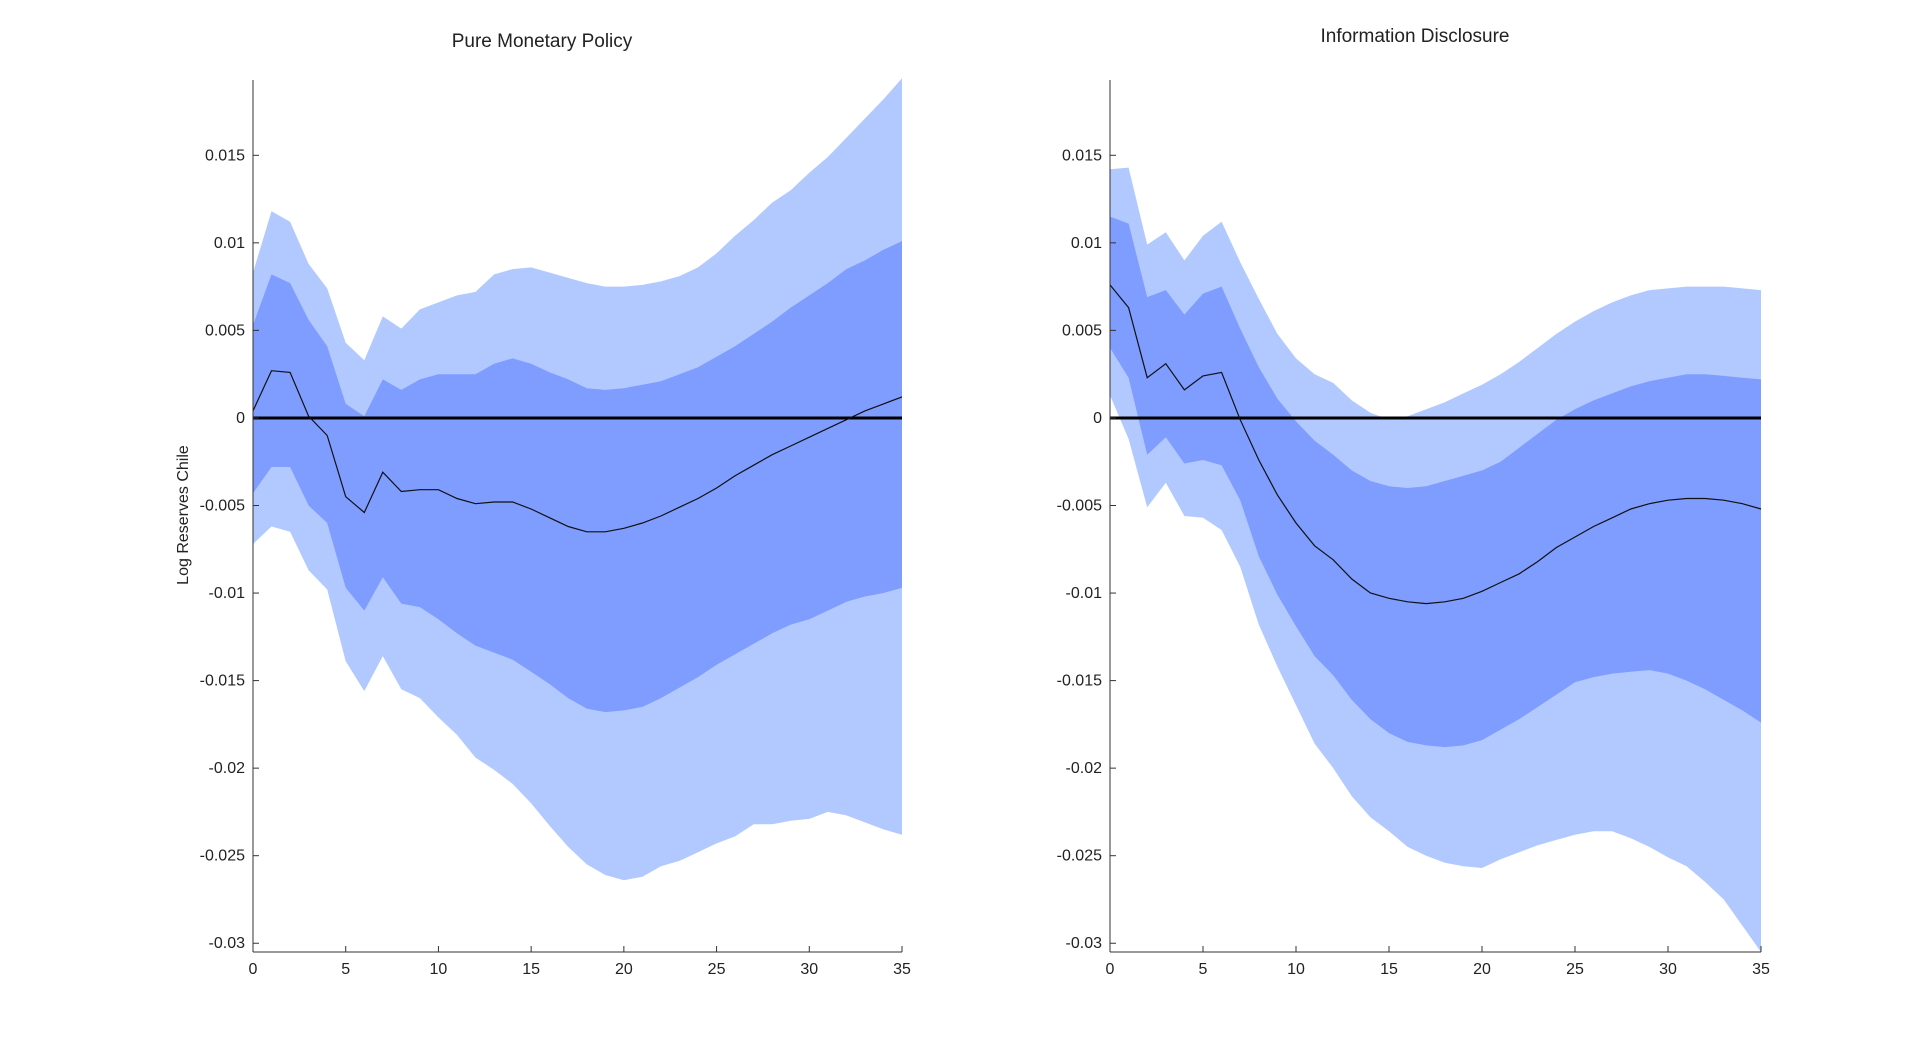 This screenshot has width=1920, height=1061. What do you see at coordinates (183, 515) in the screenshot?
I see `y-axis-label: Log Reserves Chile` at bounding box center [183, 515].